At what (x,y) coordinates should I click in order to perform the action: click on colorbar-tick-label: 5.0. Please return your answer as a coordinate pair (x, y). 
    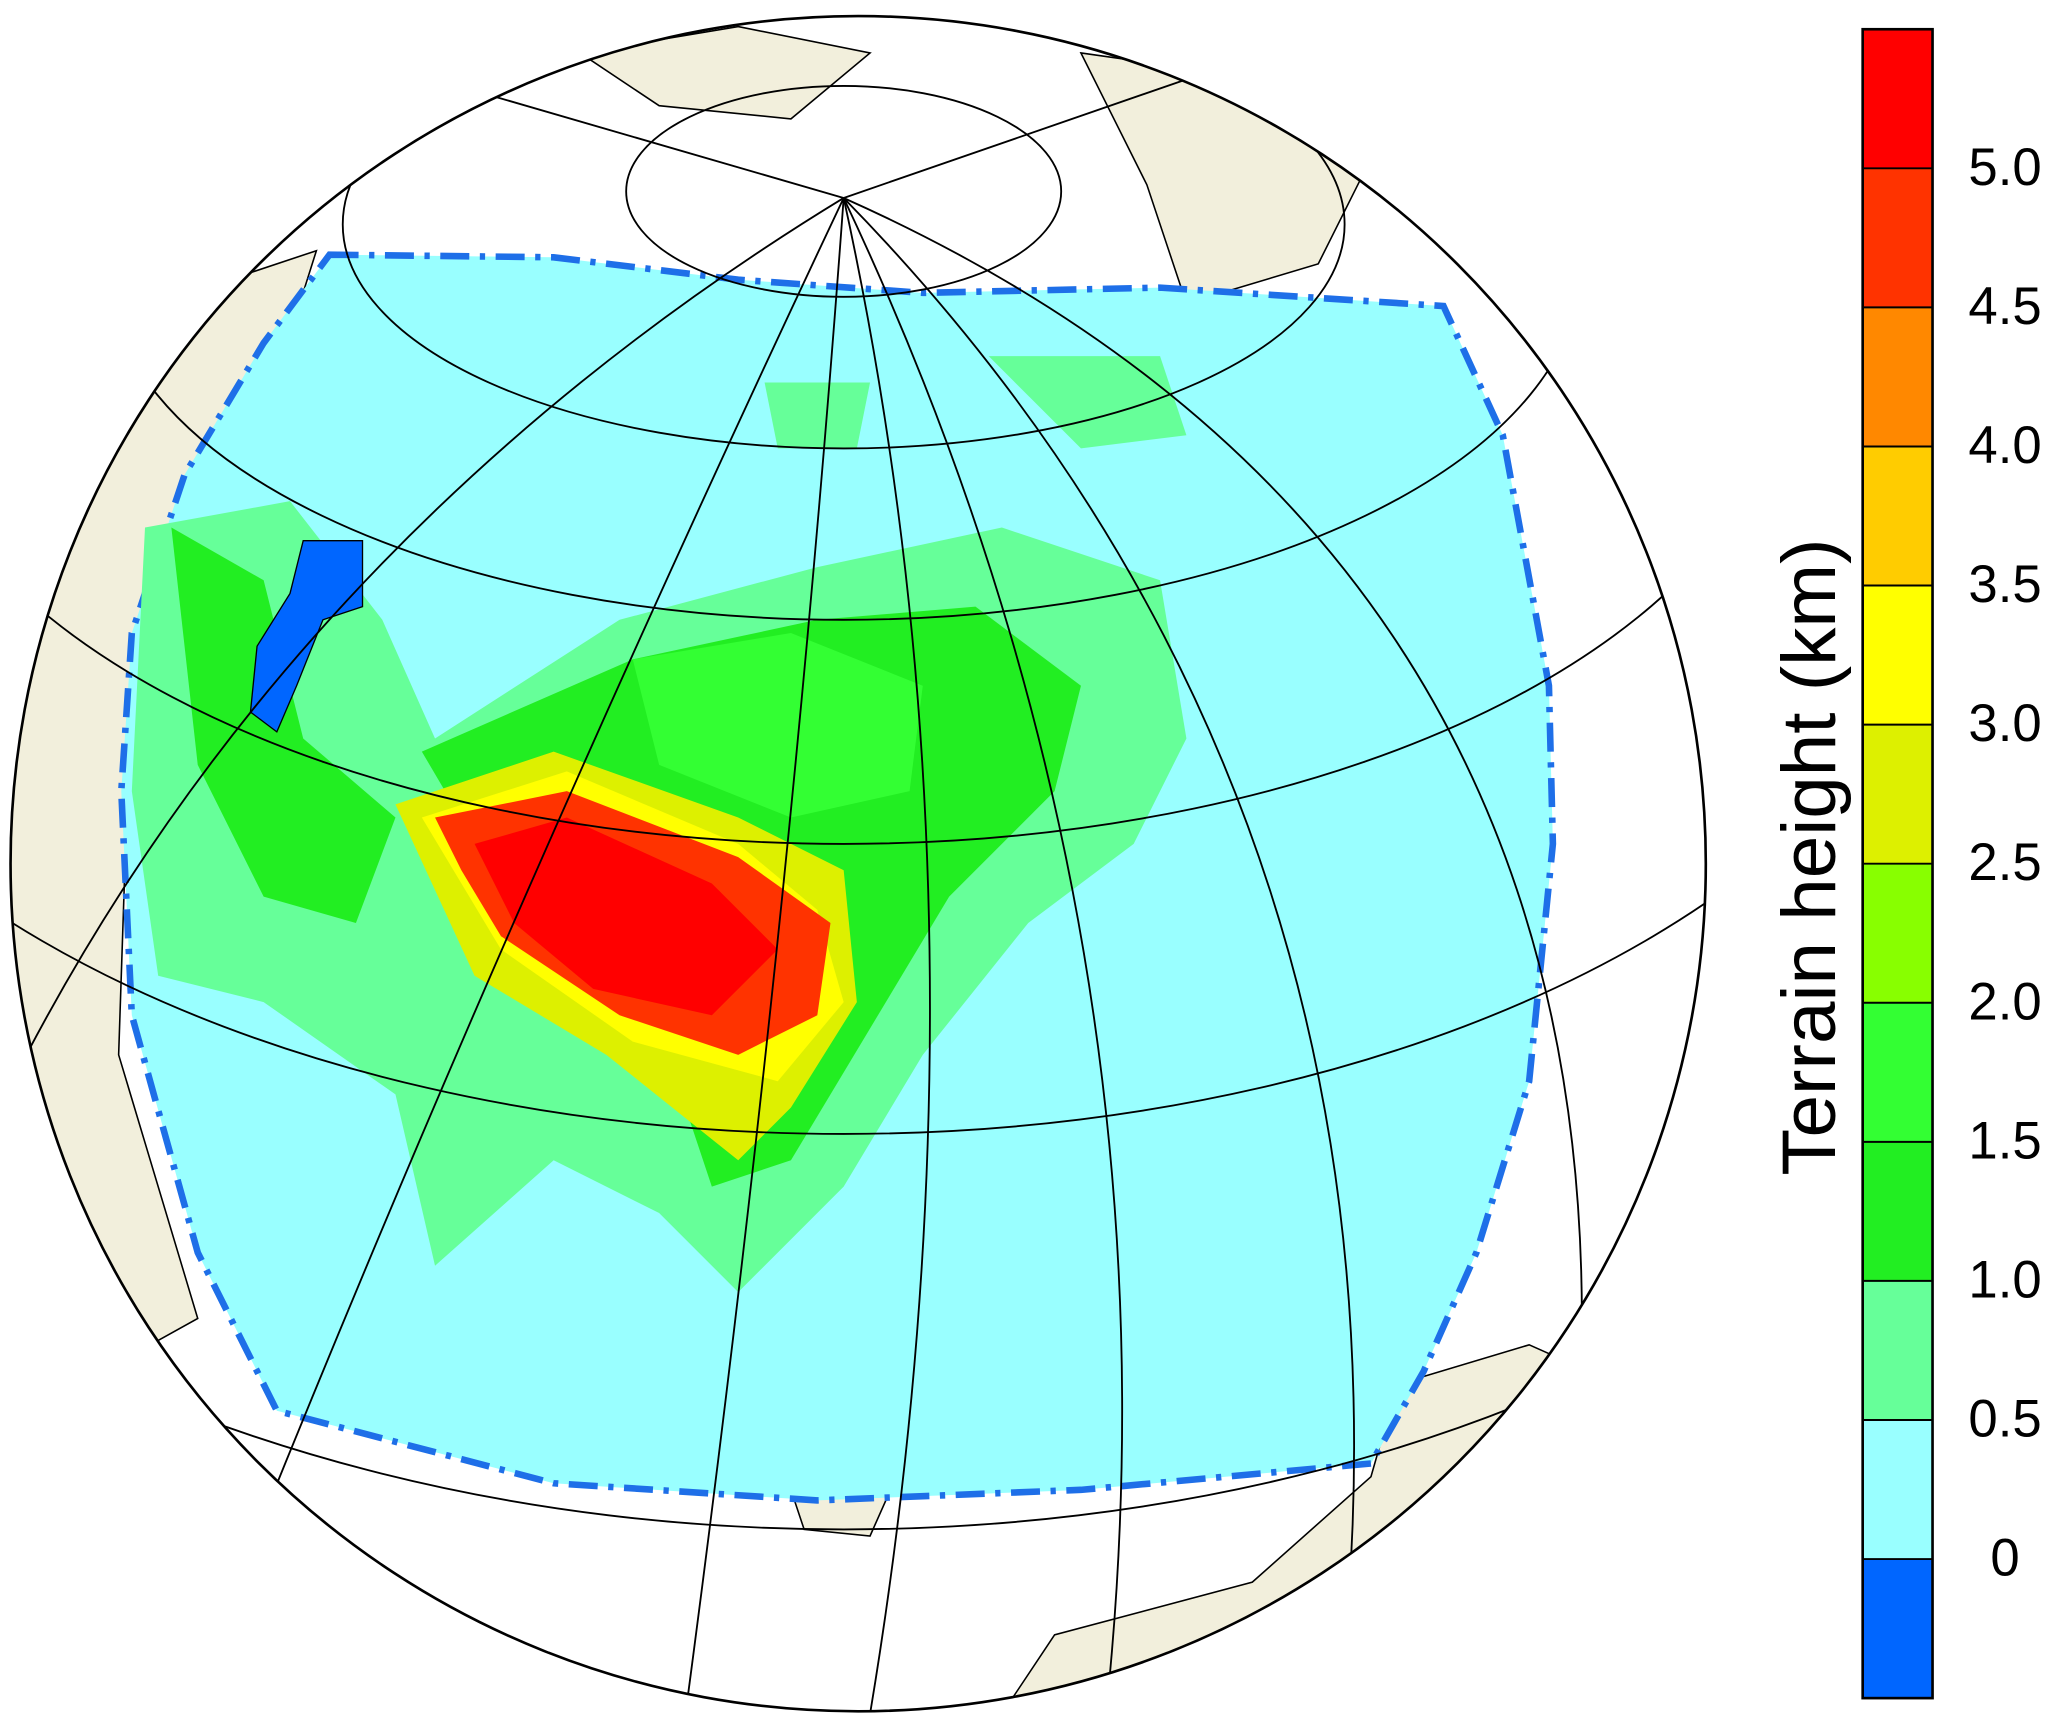
    Looking at the image, I should click on (2004, 167).